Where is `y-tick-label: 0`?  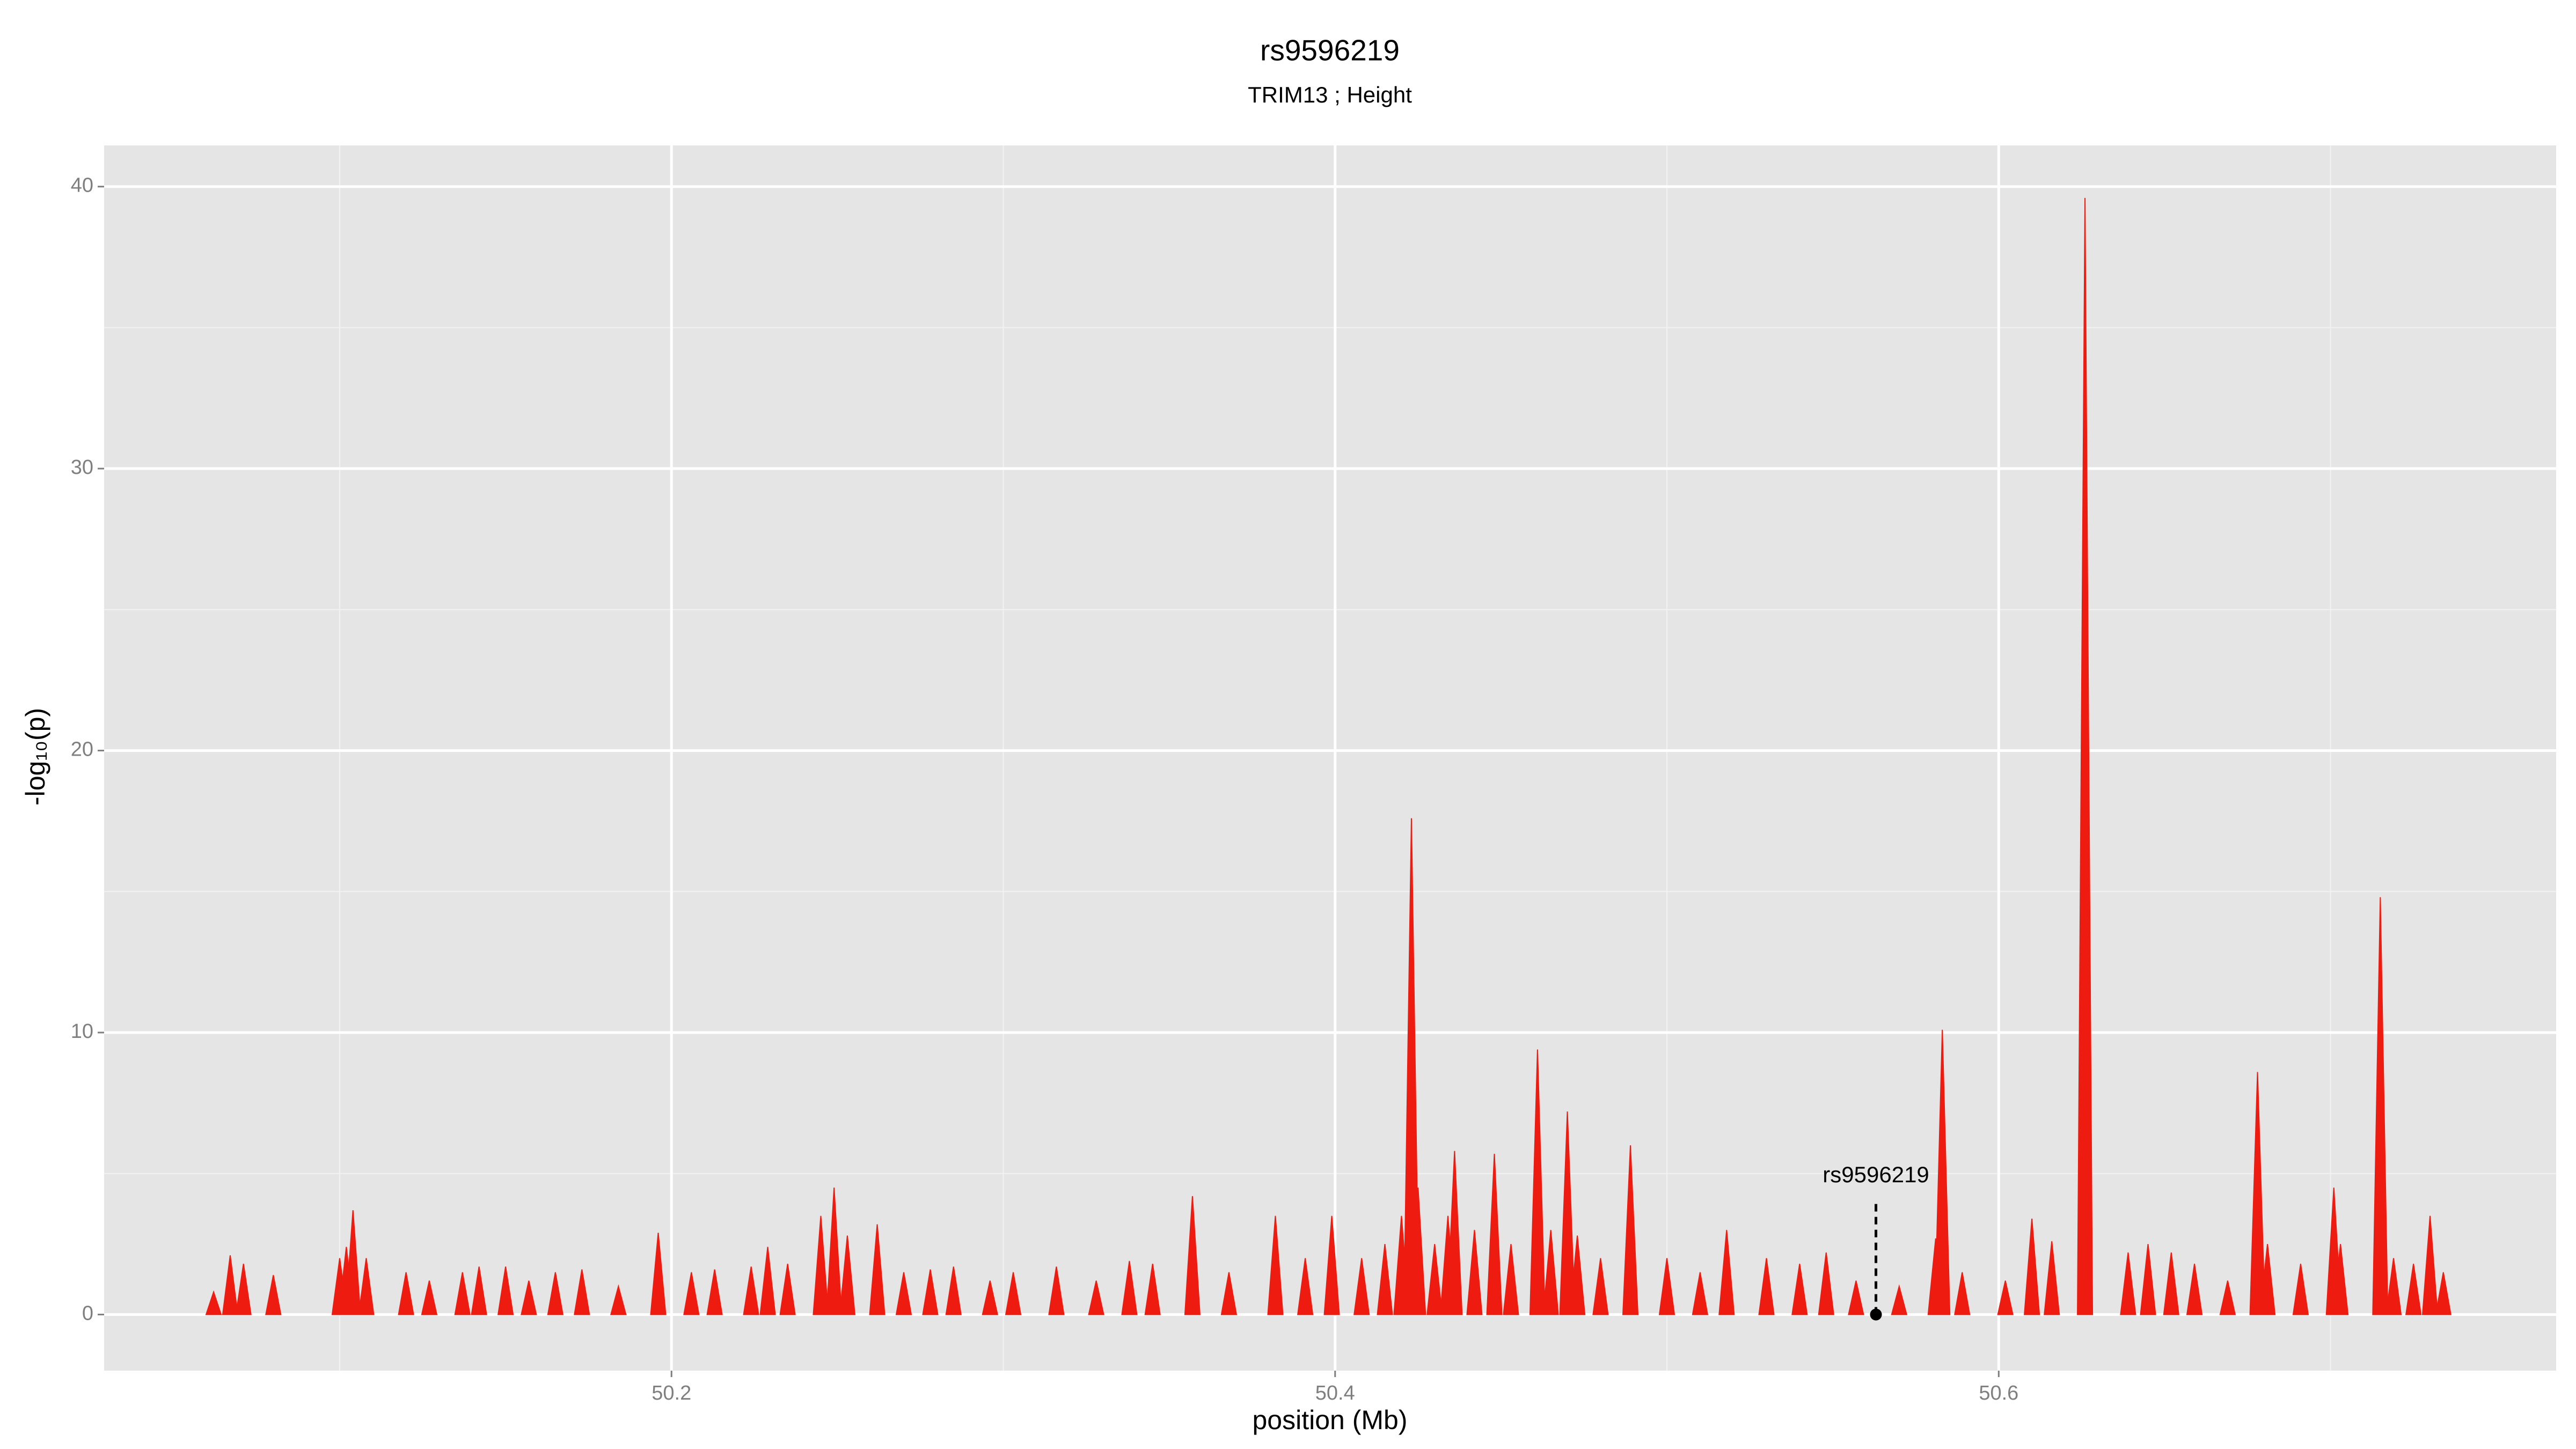
y-tick-label: 0 is located at coordinates (87, 1313).